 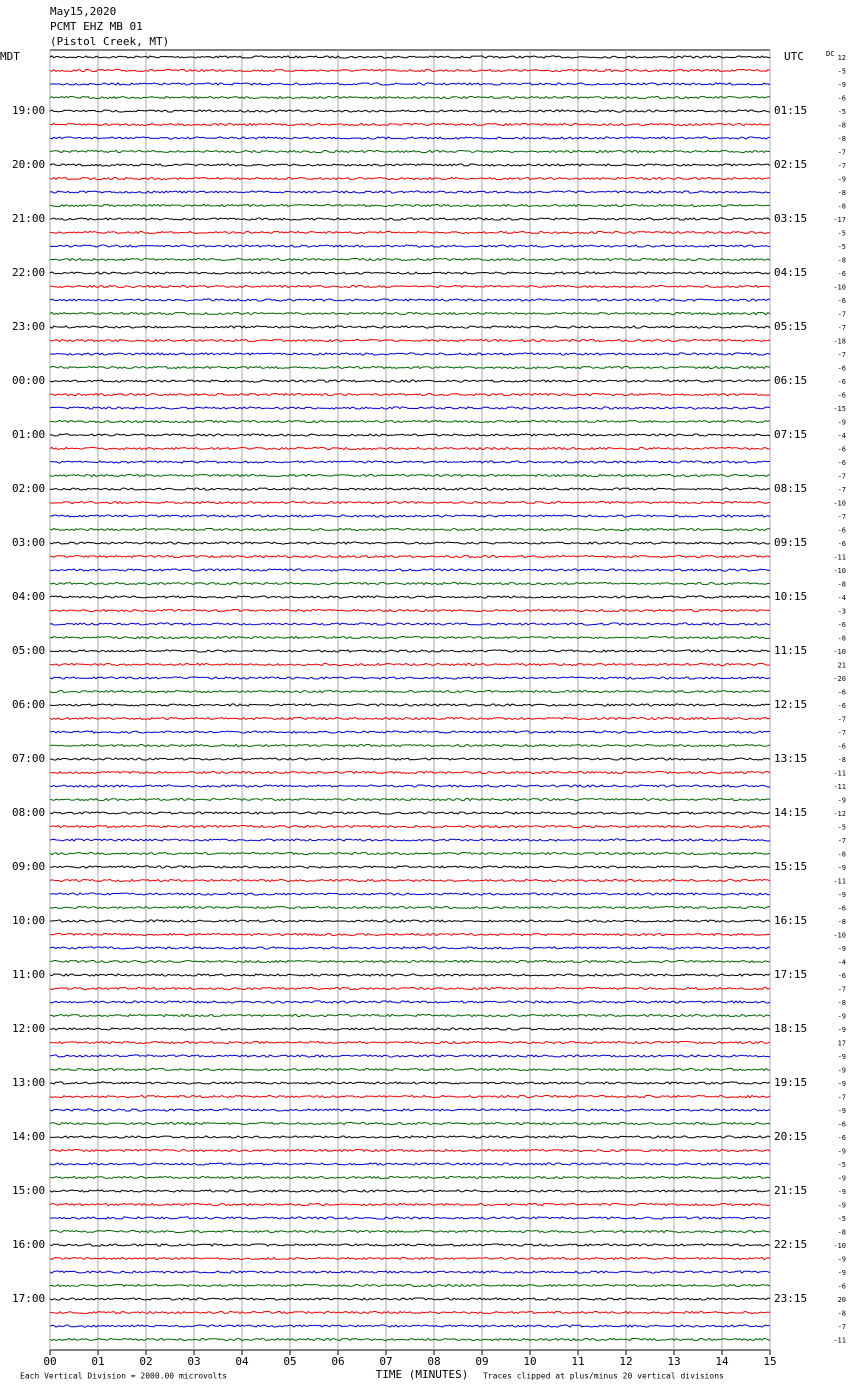 What do you see at coordinates (839, 1246) in the screenshot?
I see `dc-offset: -10` at bounding box center [839, 1246].